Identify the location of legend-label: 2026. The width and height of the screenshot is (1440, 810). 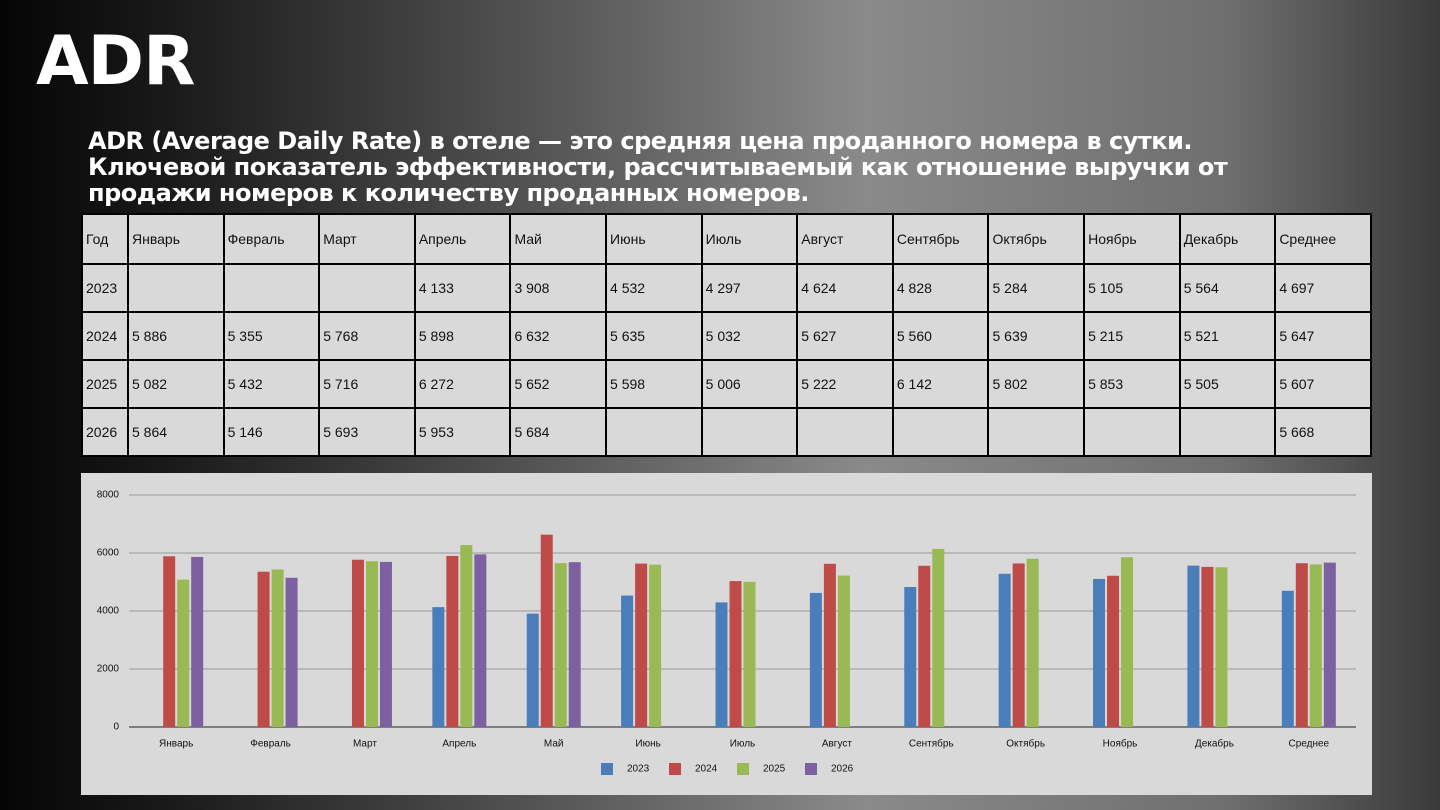
(842, 769).